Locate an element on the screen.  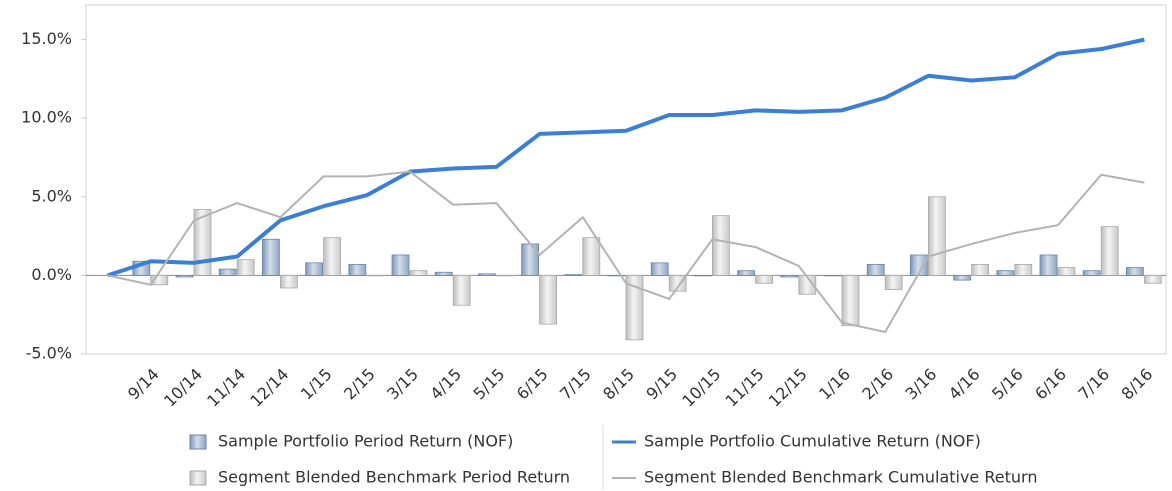
x-tick-label: 12/15 is located at coordinates (788, 388).